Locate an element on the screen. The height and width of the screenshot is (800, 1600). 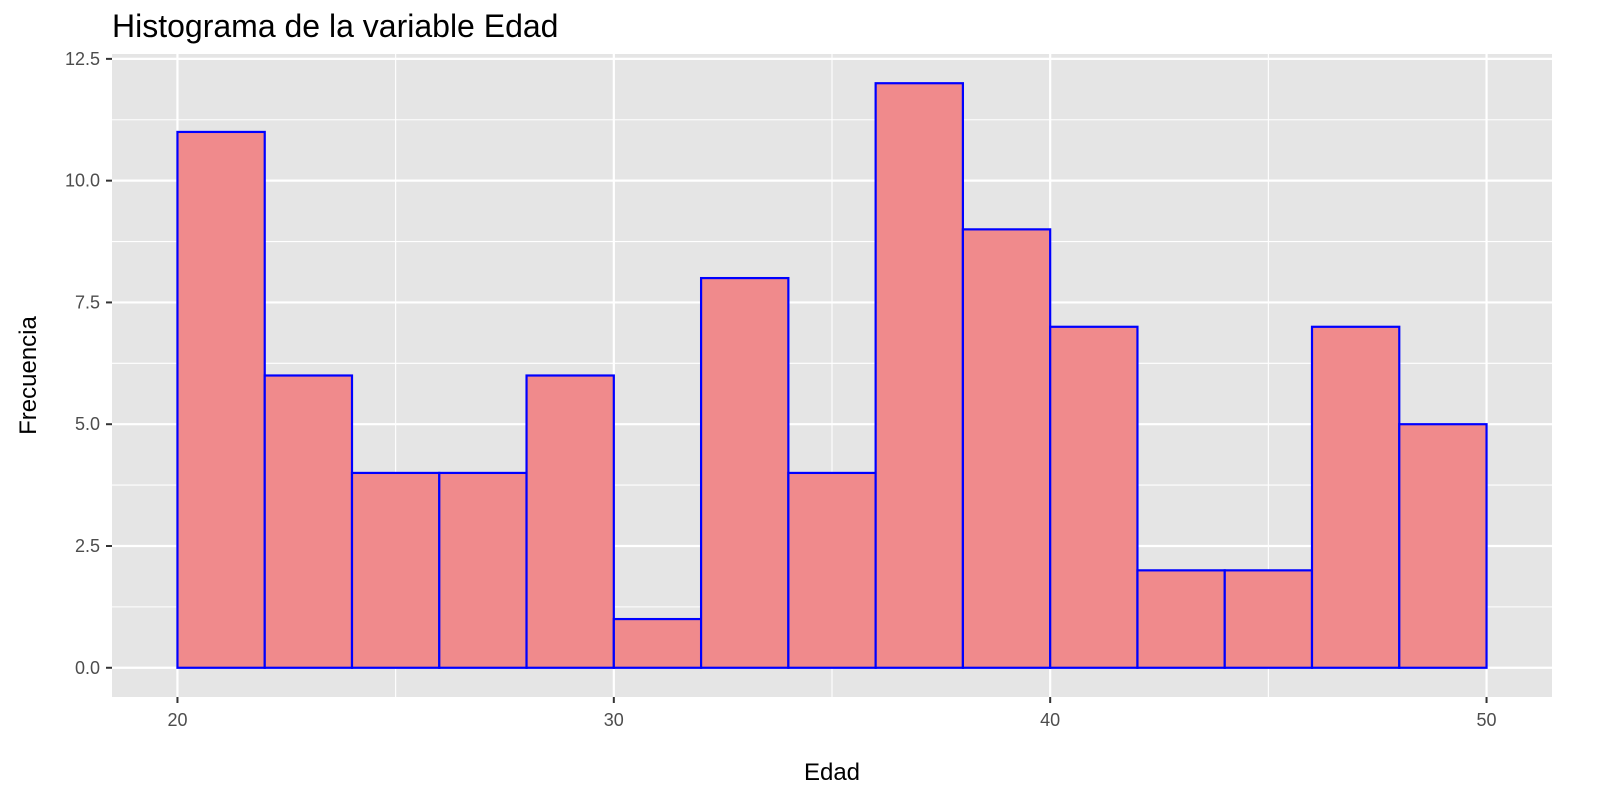
x-tick-label: 20 is located at coordinates (177, 720).